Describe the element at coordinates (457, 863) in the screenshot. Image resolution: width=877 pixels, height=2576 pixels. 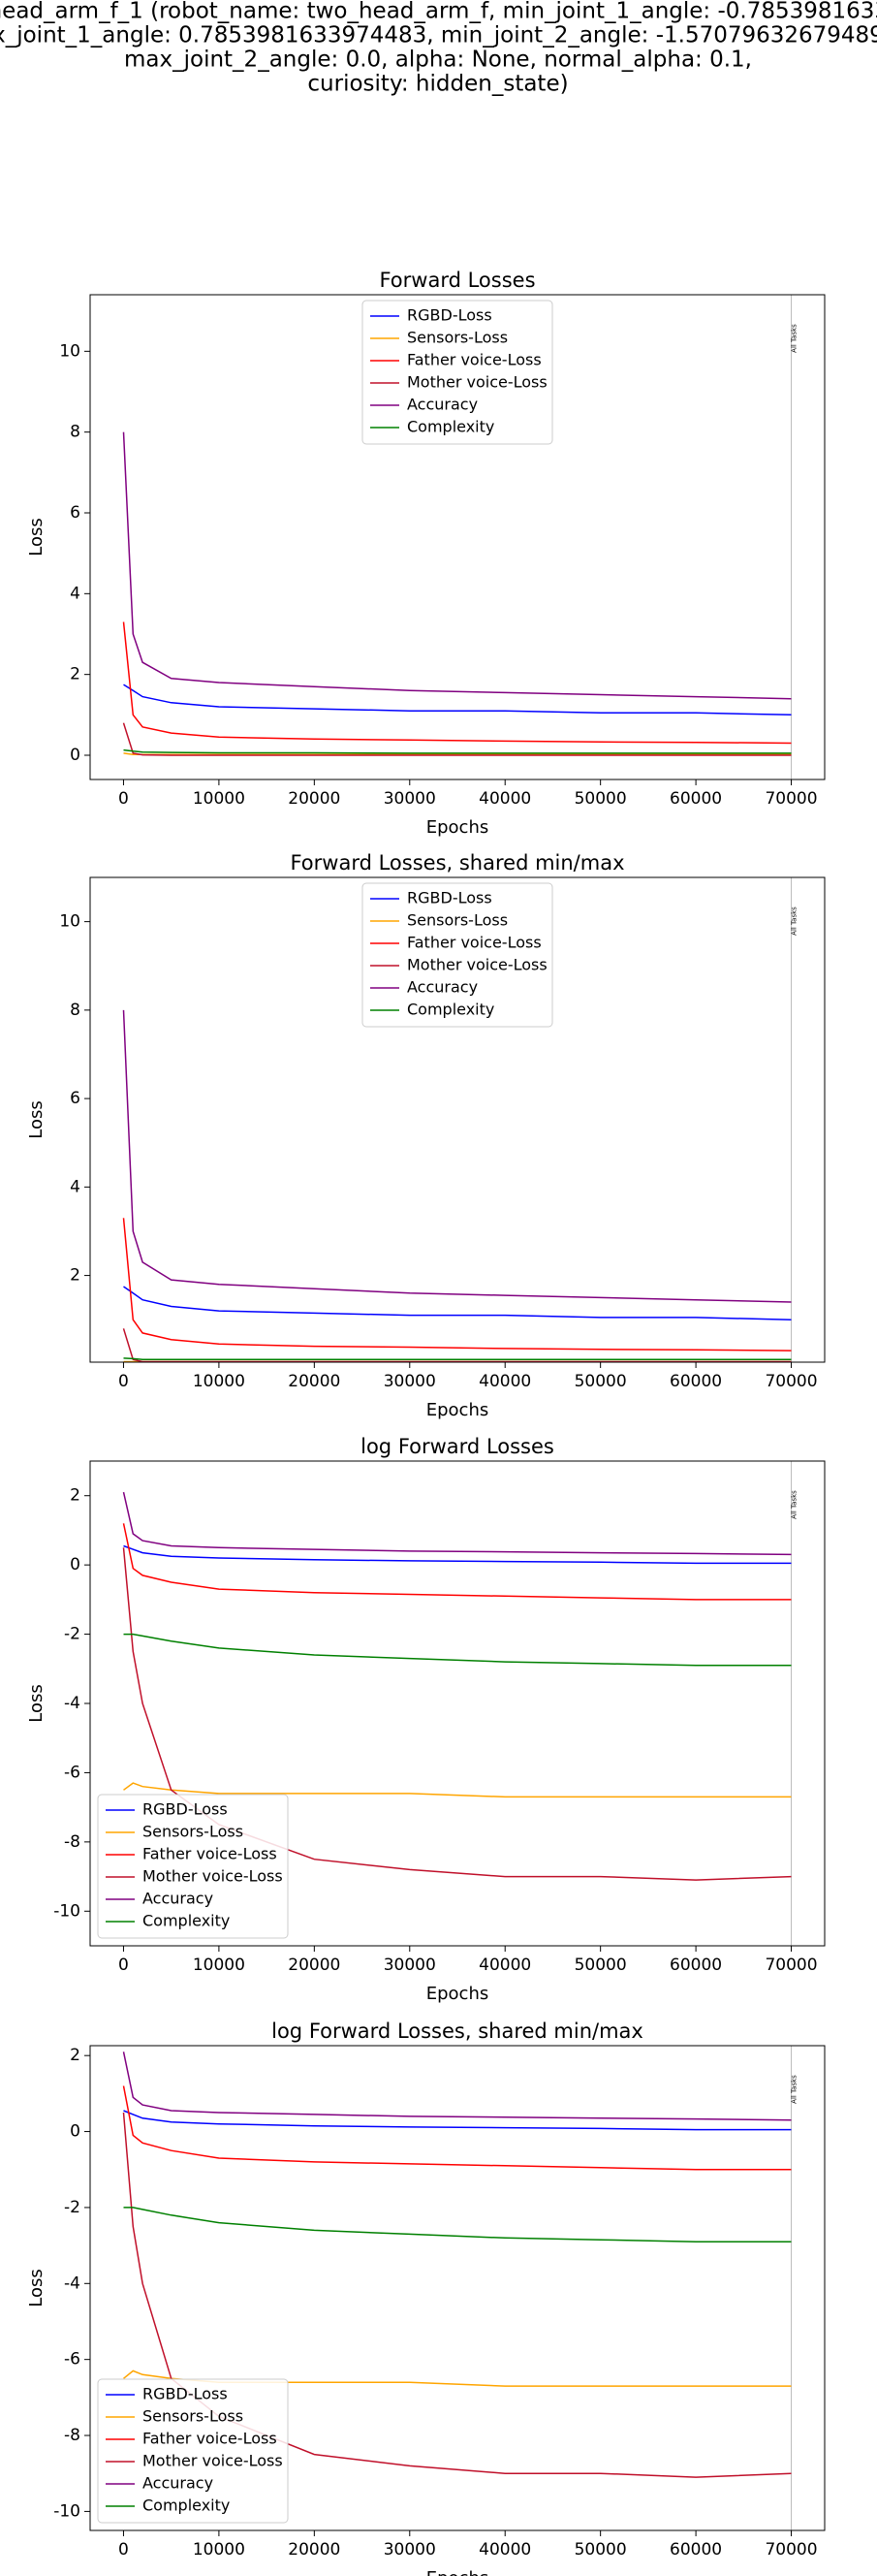
I see `chart-title: Forward Losses, shared min/max` at that location.